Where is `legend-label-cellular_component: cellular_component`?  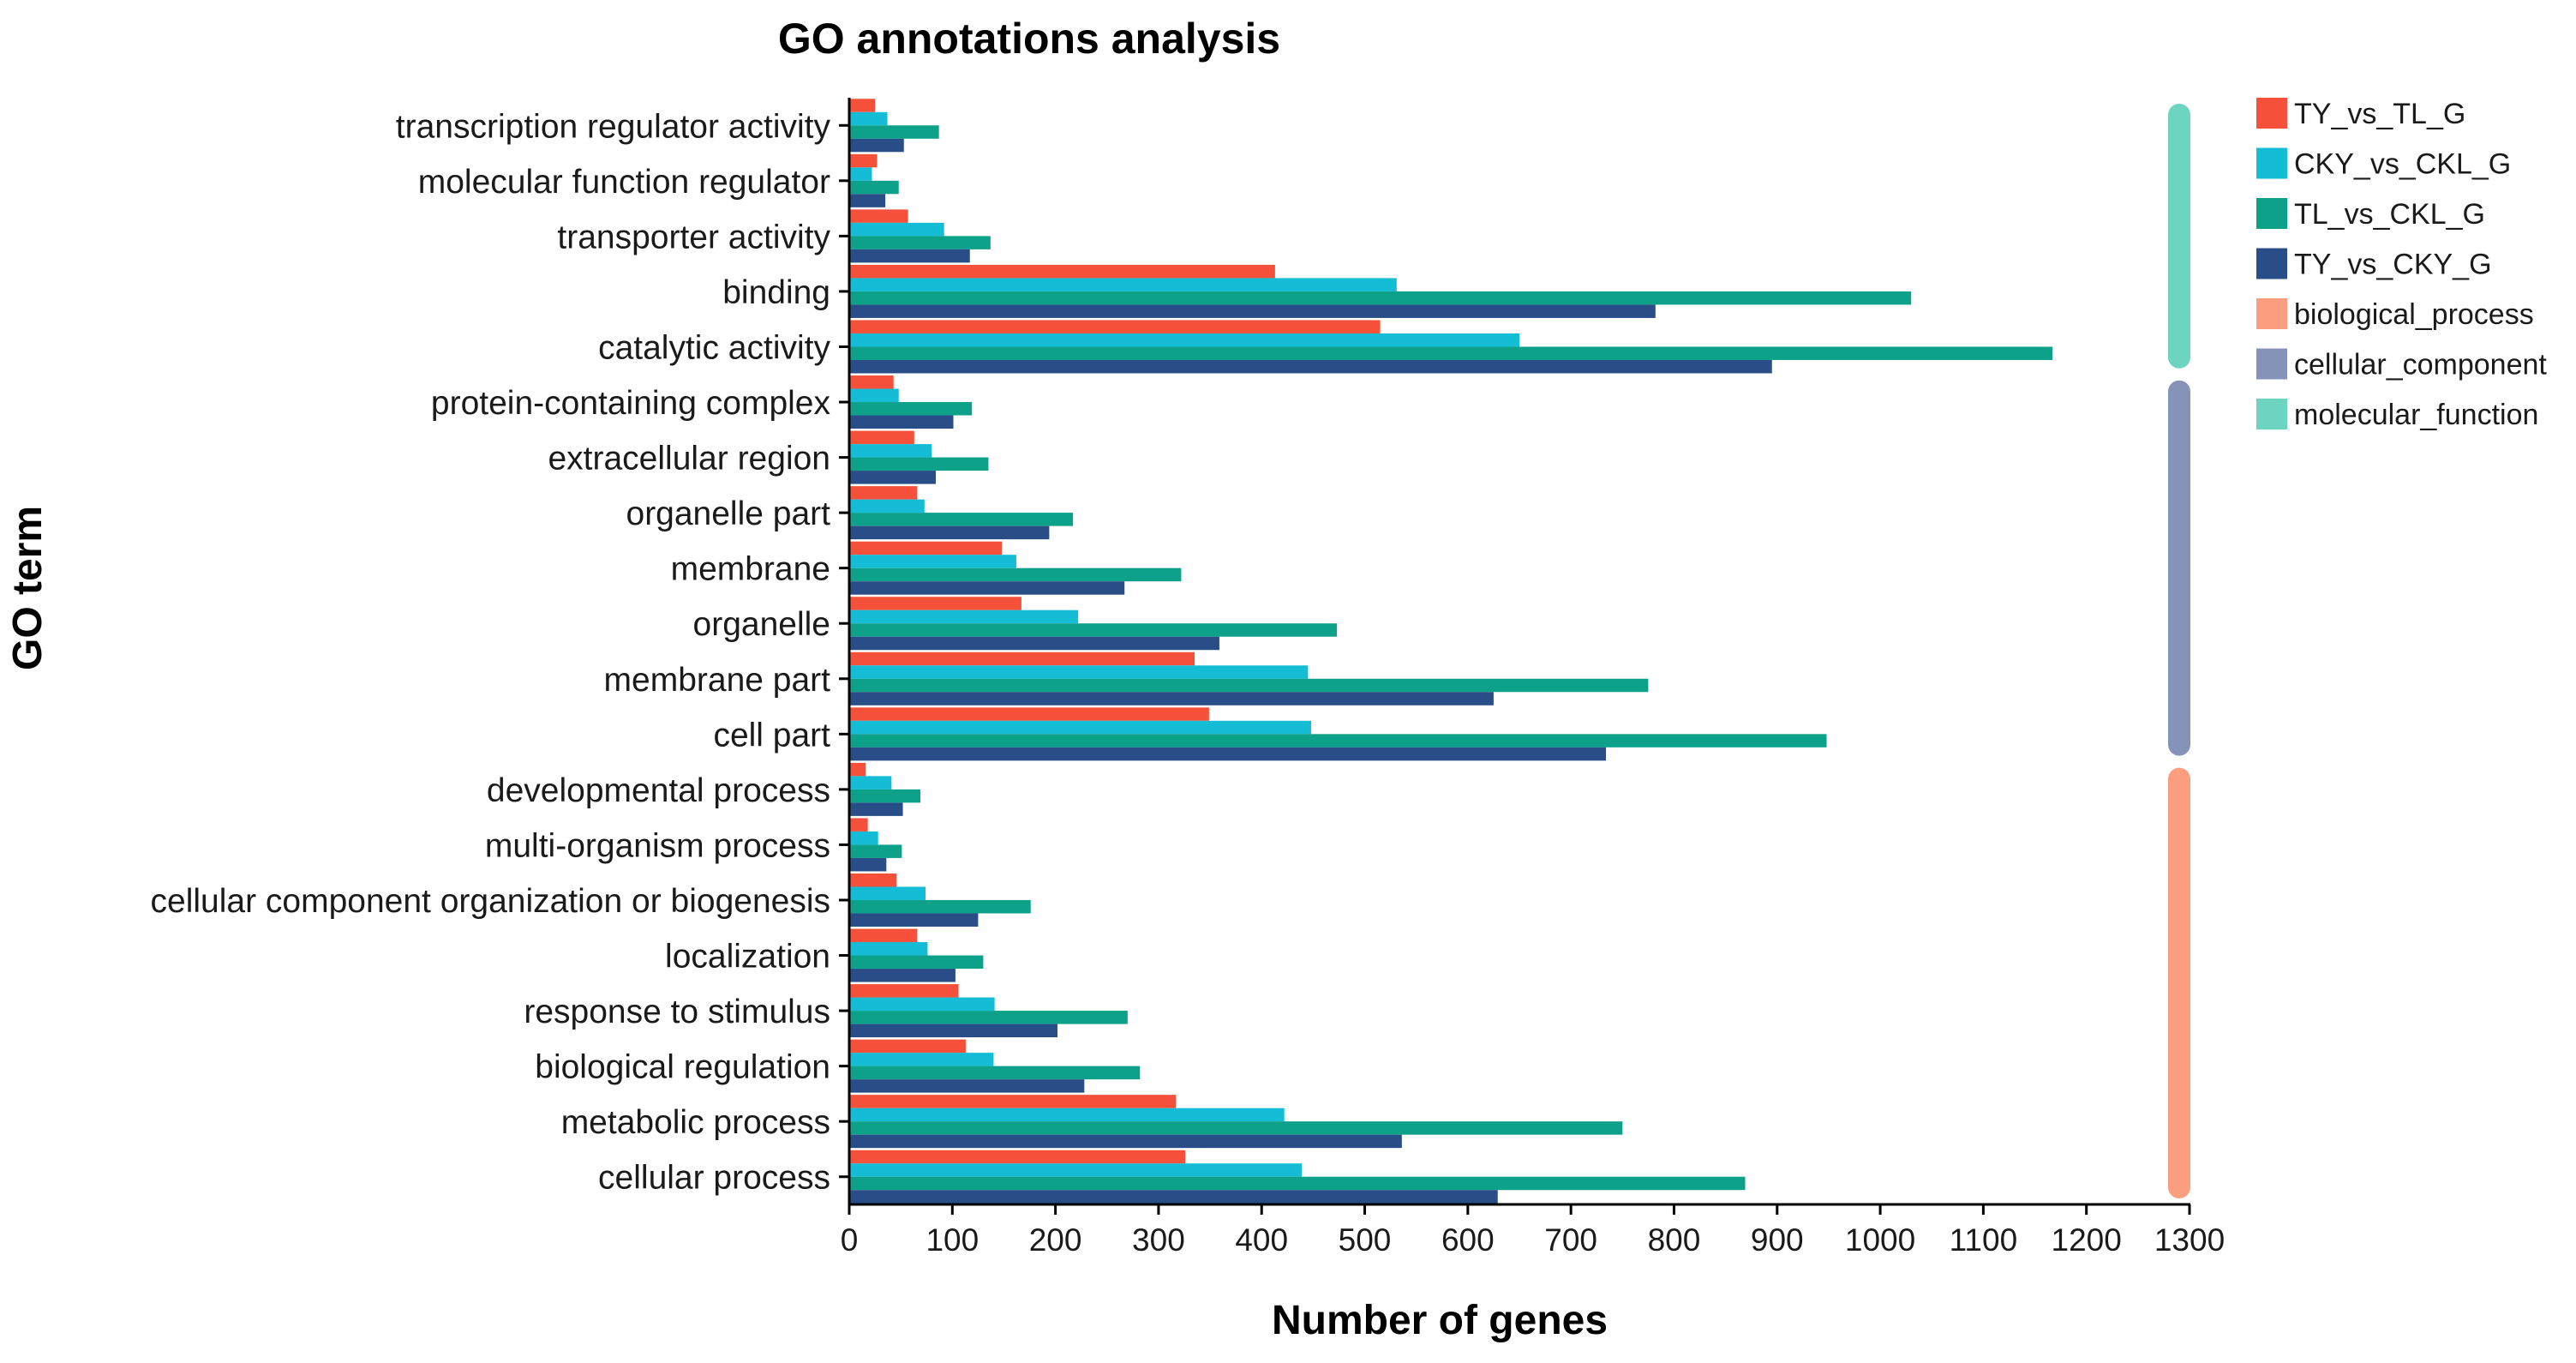 legend-label-cellular_component: cellular_component is located at coordinates (2420, 365).